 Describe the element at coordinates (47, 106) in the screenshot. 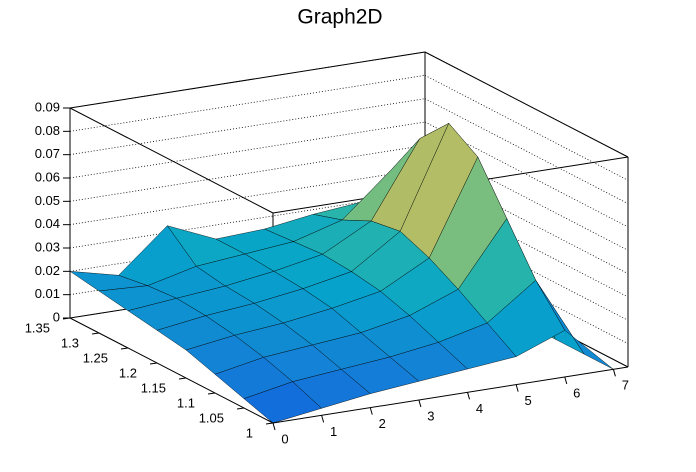

I see `z-tick-label: 0.09` at that location.